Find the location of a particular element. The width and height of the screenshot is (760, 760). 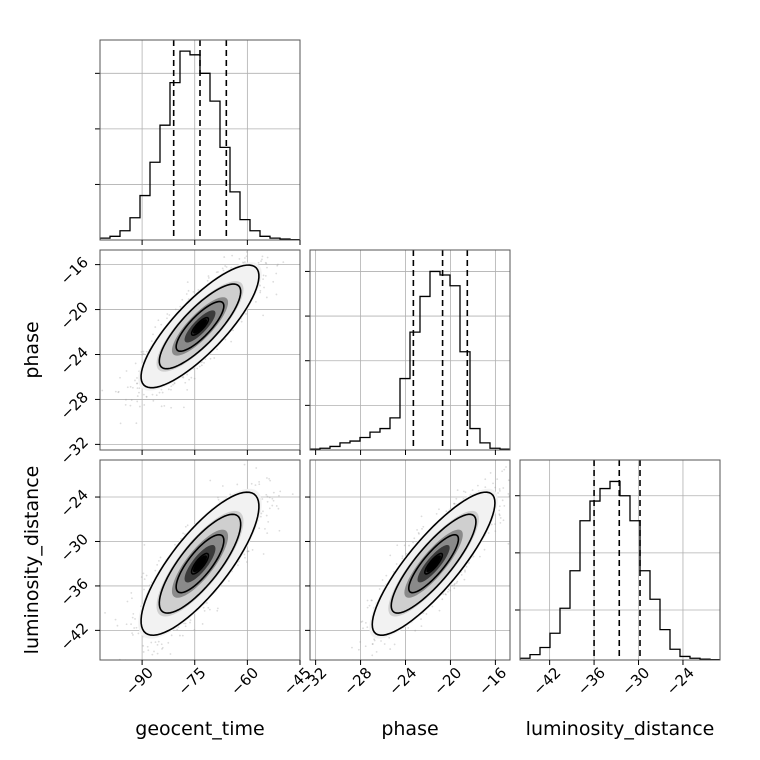

x-tick-label-geocent_time: −75 is located at coordinates (191, 681).